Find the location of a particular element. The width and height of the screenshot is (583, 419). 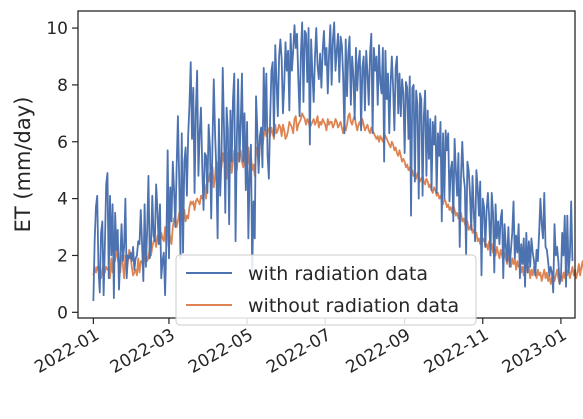

y-tick-label: 4 is located at coordinates (62, 200).